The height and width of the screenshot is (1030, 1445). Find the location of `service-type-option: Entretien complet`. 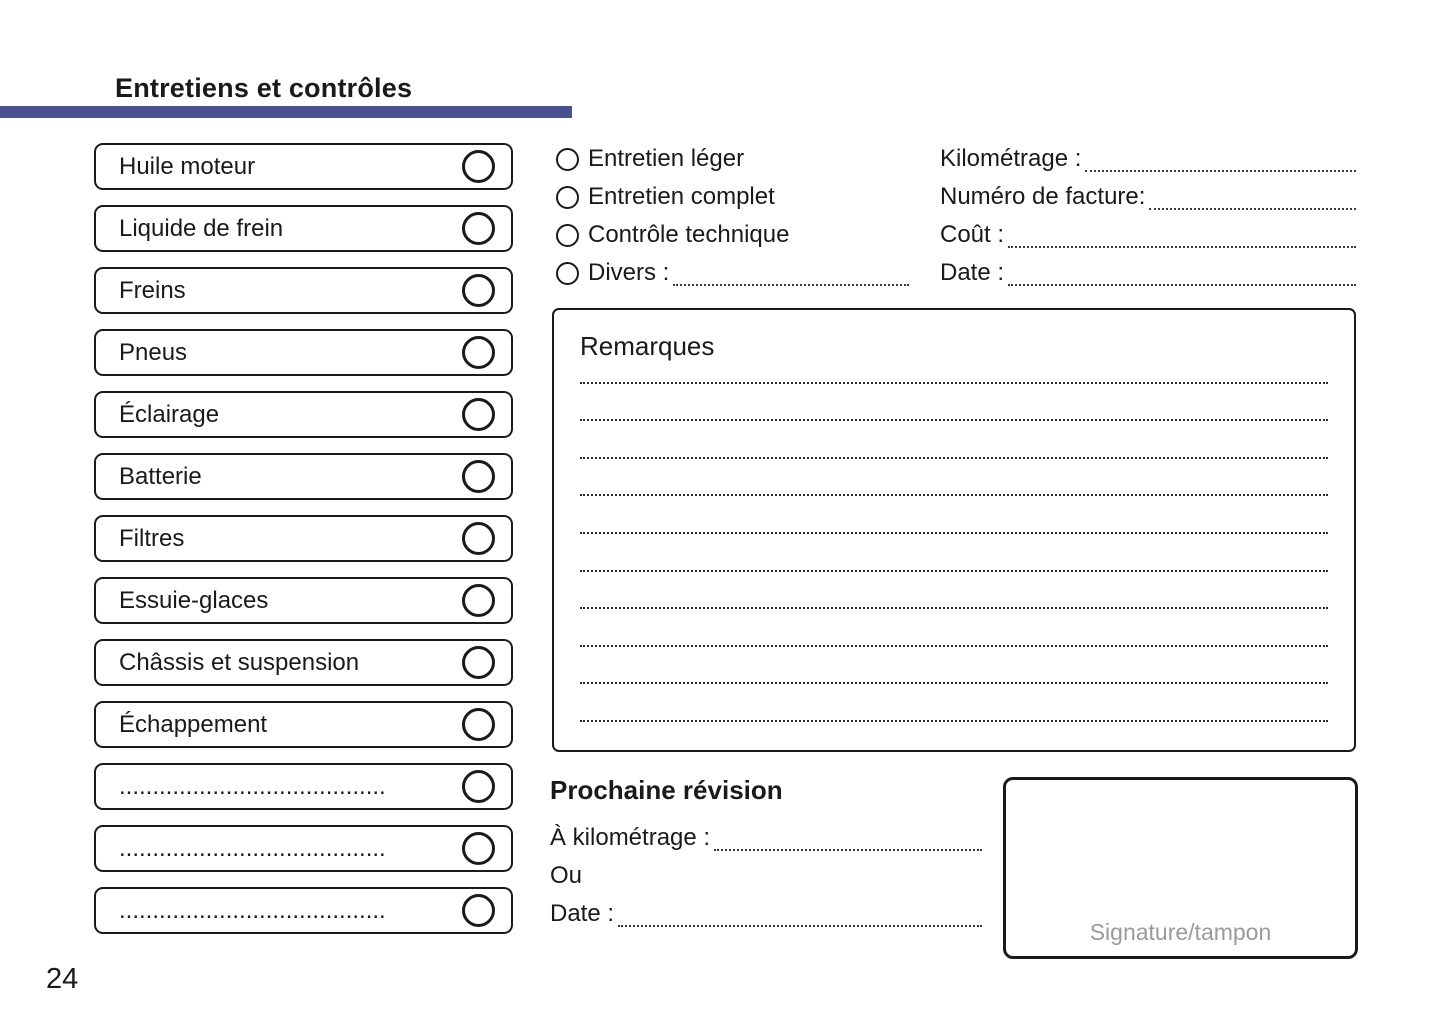

service-type-option: Entretien complet is located at coordinates (732, 197).